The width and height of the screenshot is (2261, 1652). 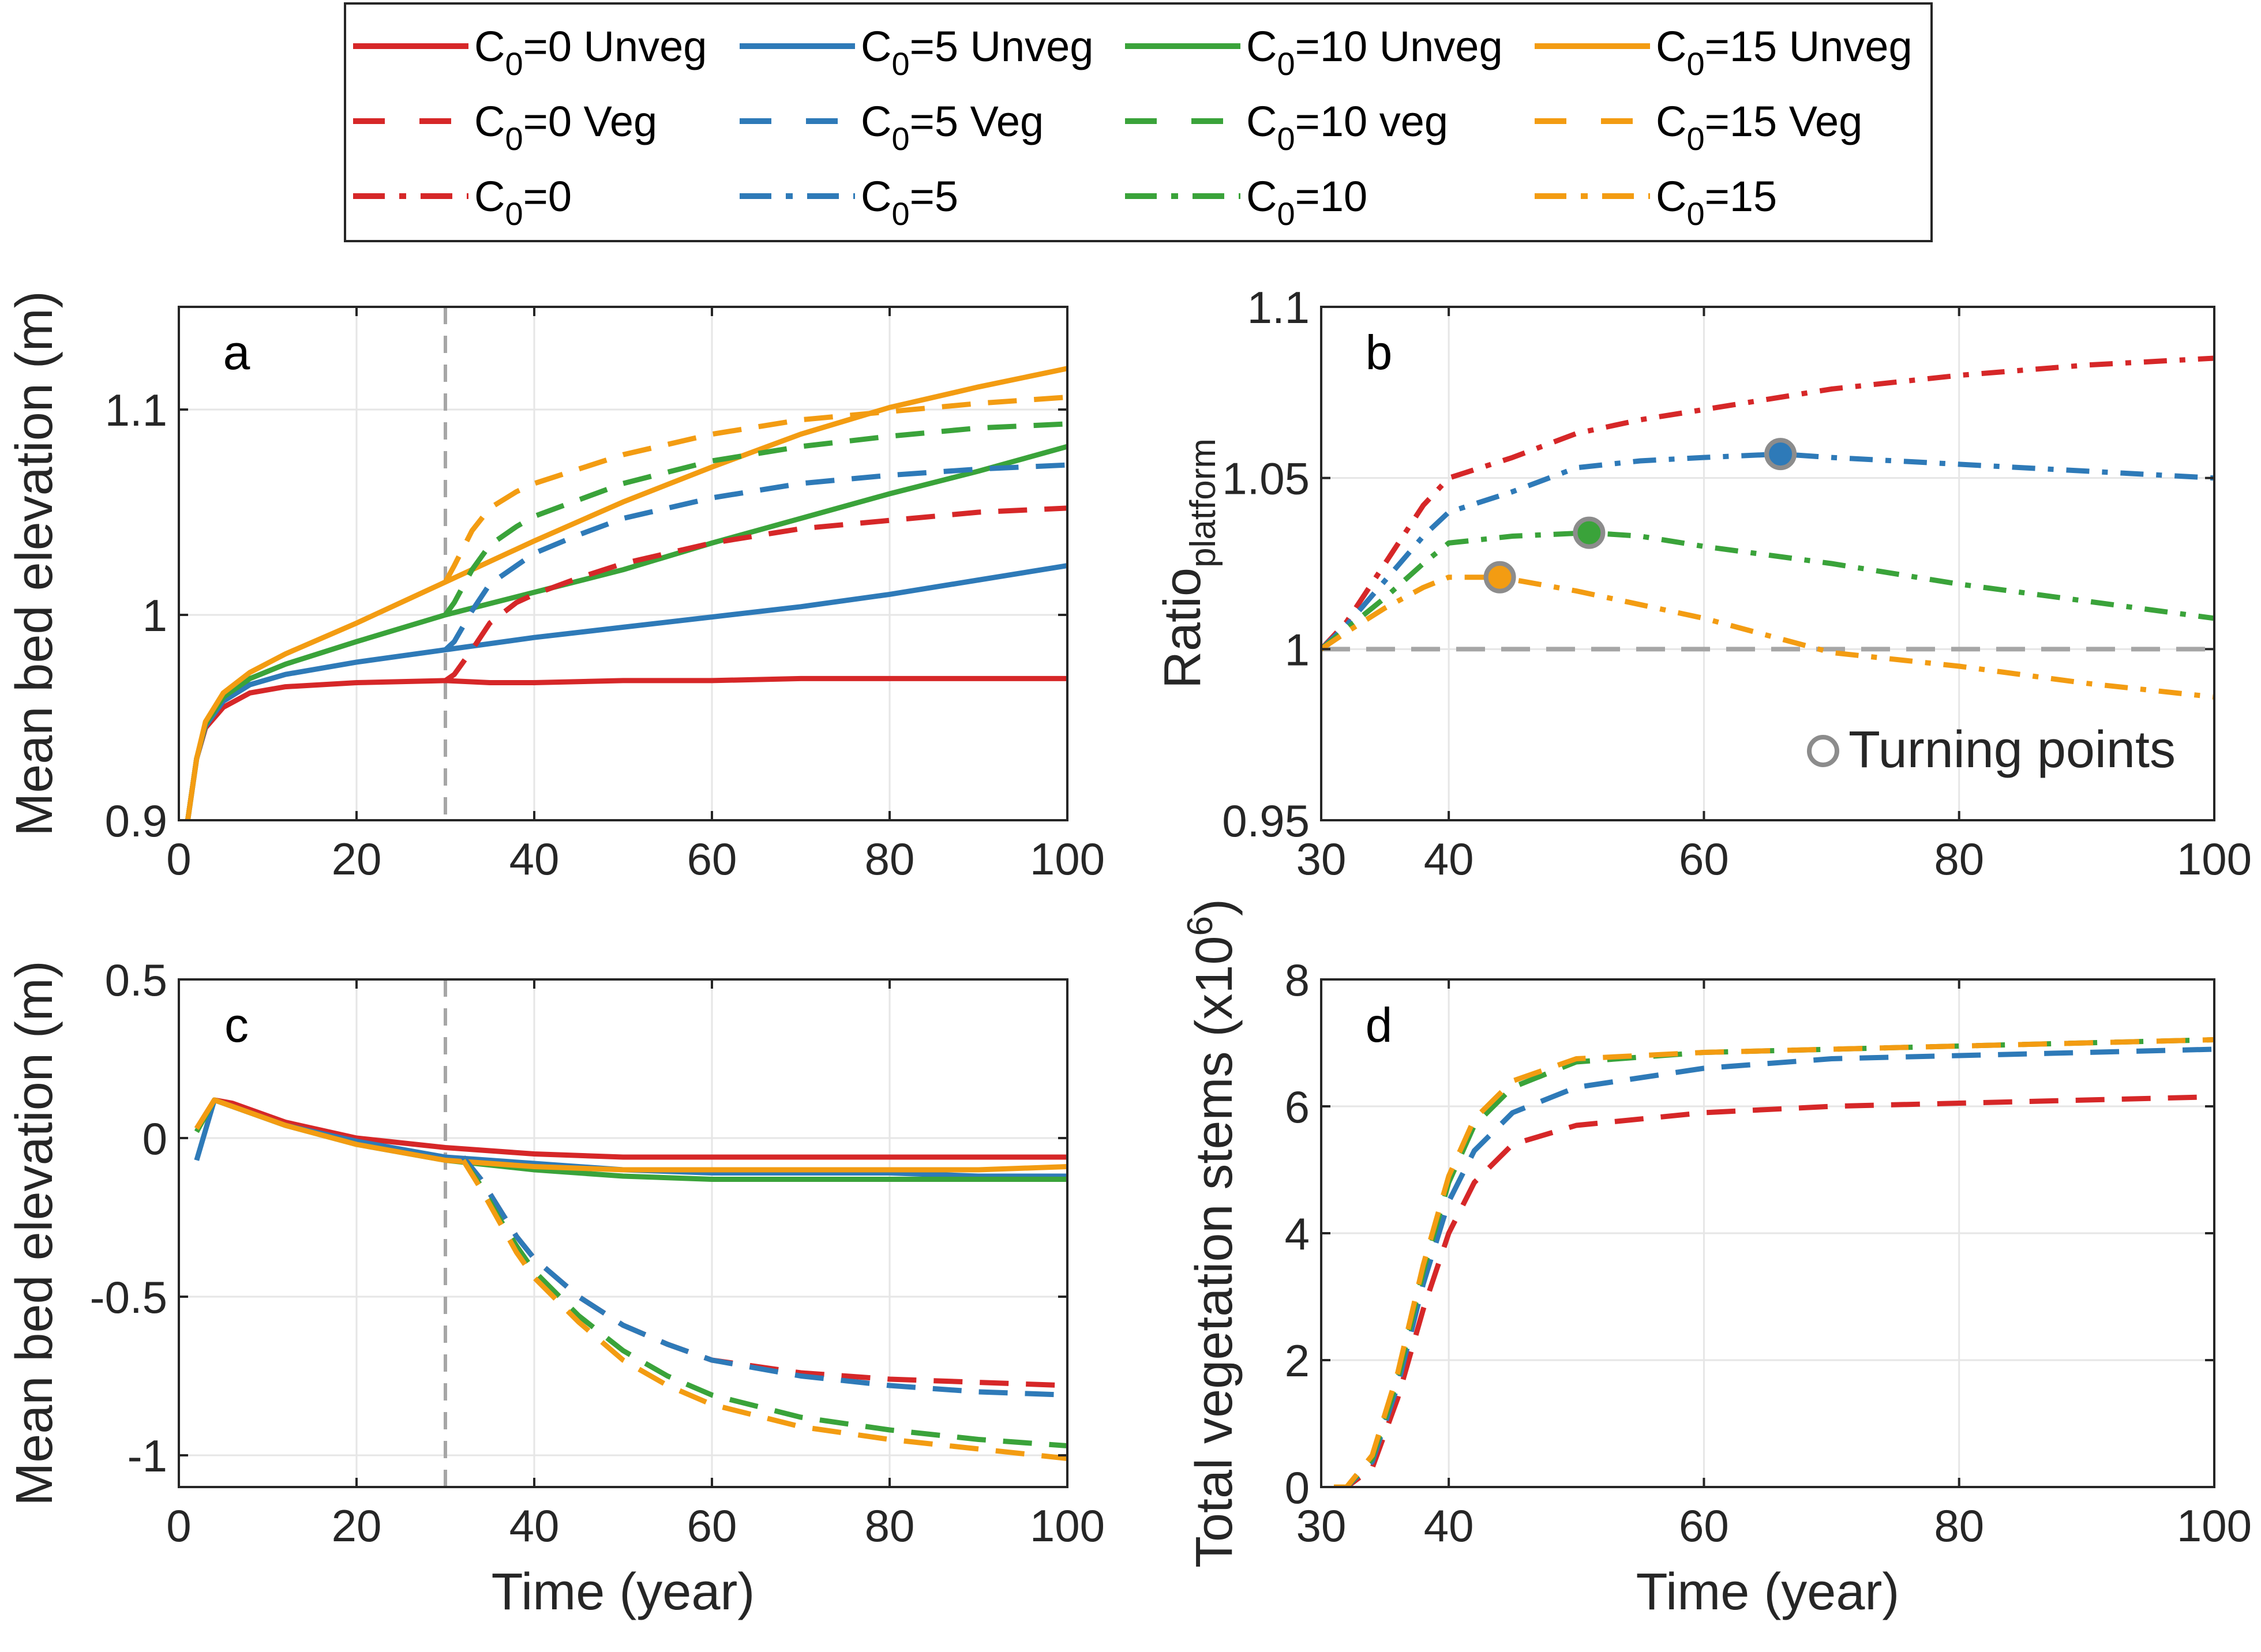 I want to click on x-tick-label: 20, so click(x=357, y=1525).